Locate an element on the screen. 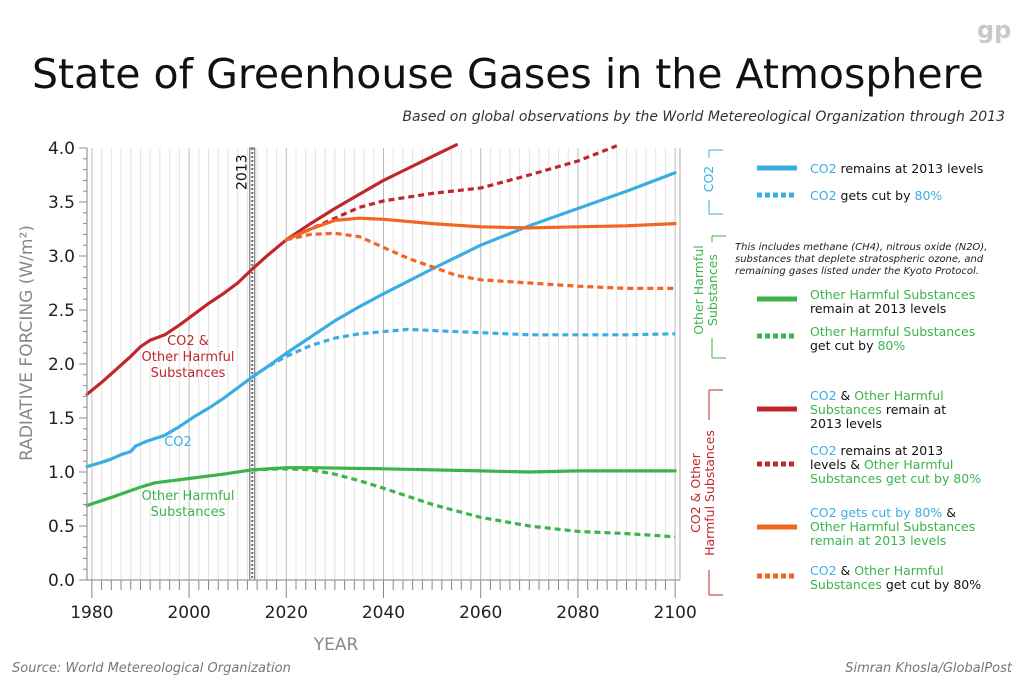 The image size is (1025, 683). legend-group-bg-co2 is located at coordinates (709, 179).